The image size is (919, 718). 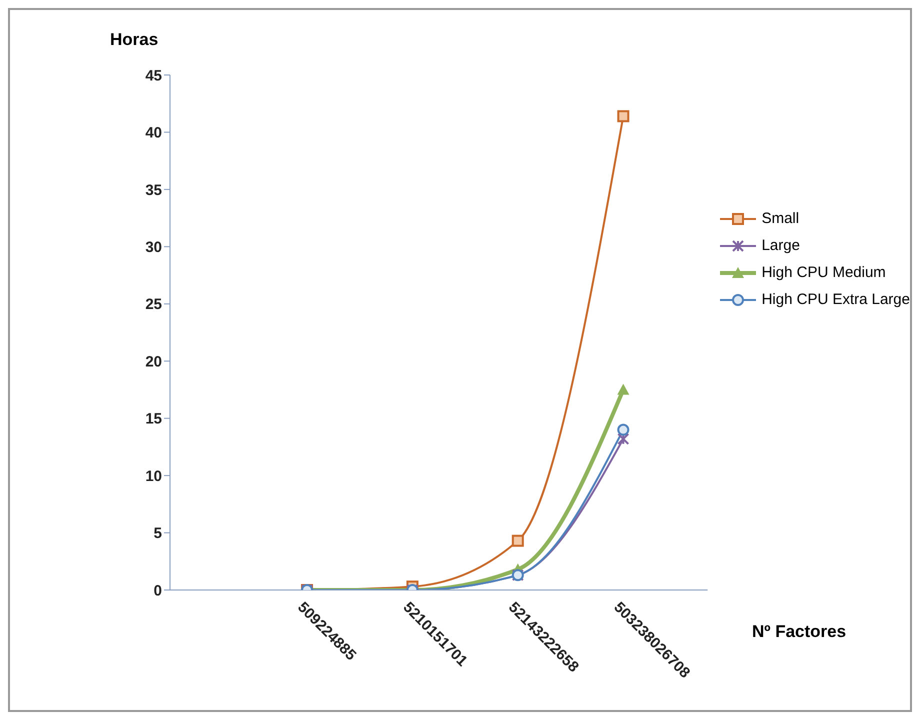 What do you see at coordinates (836, 299) in the screenshot?
I see `legend-label: High CPU Extra Large` at bounding box center [836, 299].